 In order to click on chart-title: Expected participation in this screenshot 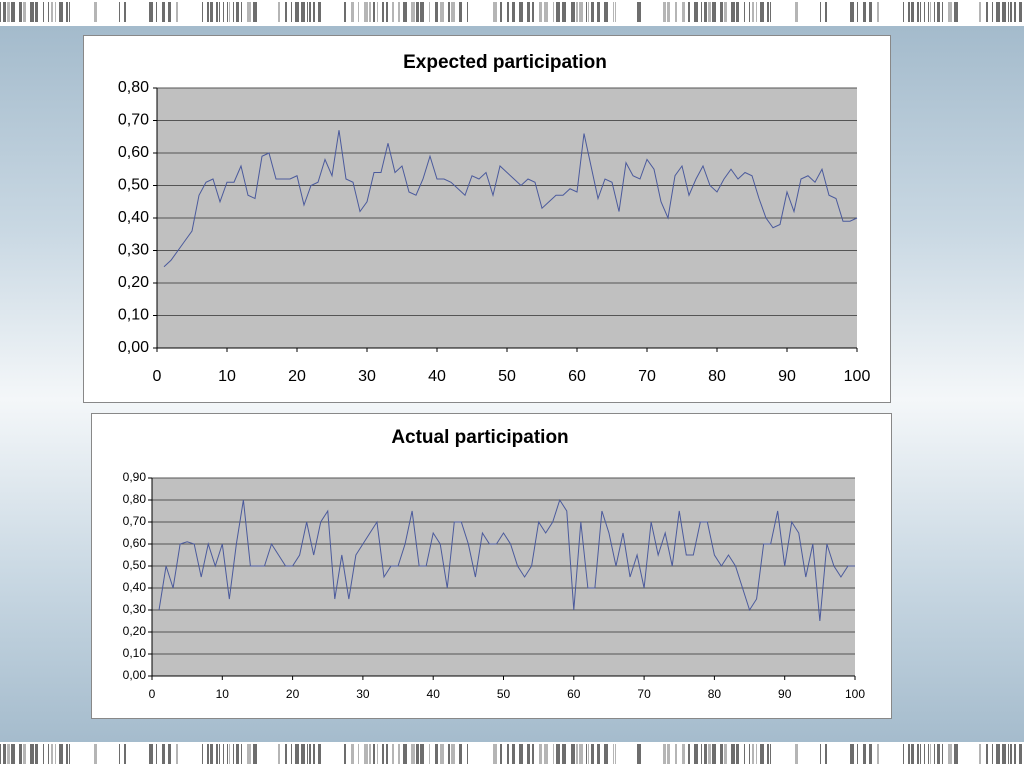, I will do `click(505, 62)`.